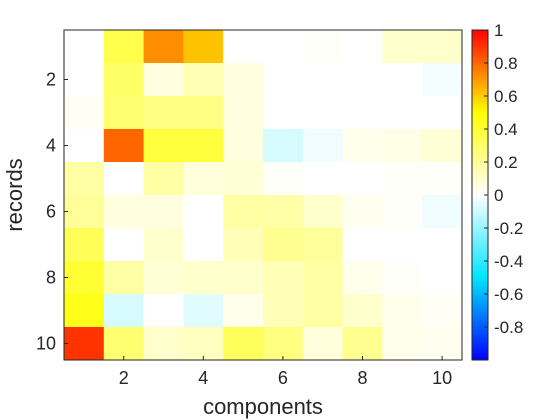 This screenshot has width=560, height=420. What do you see at coordinates (51, 80) in the screenshot?
I see `y-tick-label: 2` at bounding box center [51, 80].